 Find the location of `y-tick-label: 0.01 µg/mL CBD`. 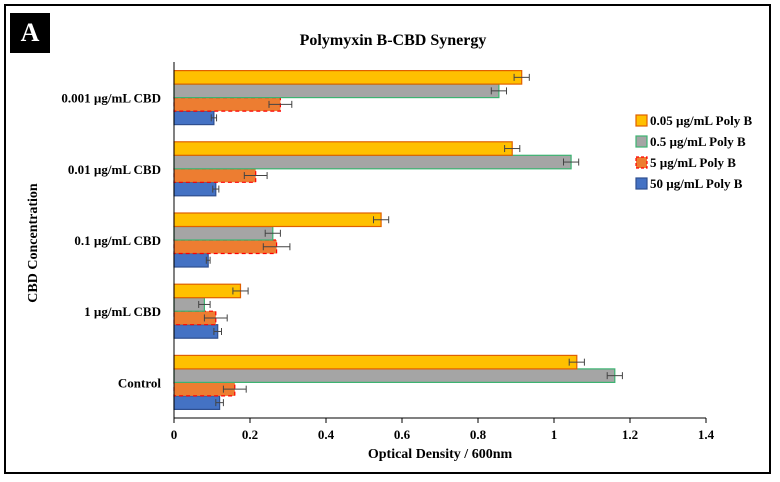

y-tick-label: 0.01 µg/mL CBD is located at coordinates (114, 169).